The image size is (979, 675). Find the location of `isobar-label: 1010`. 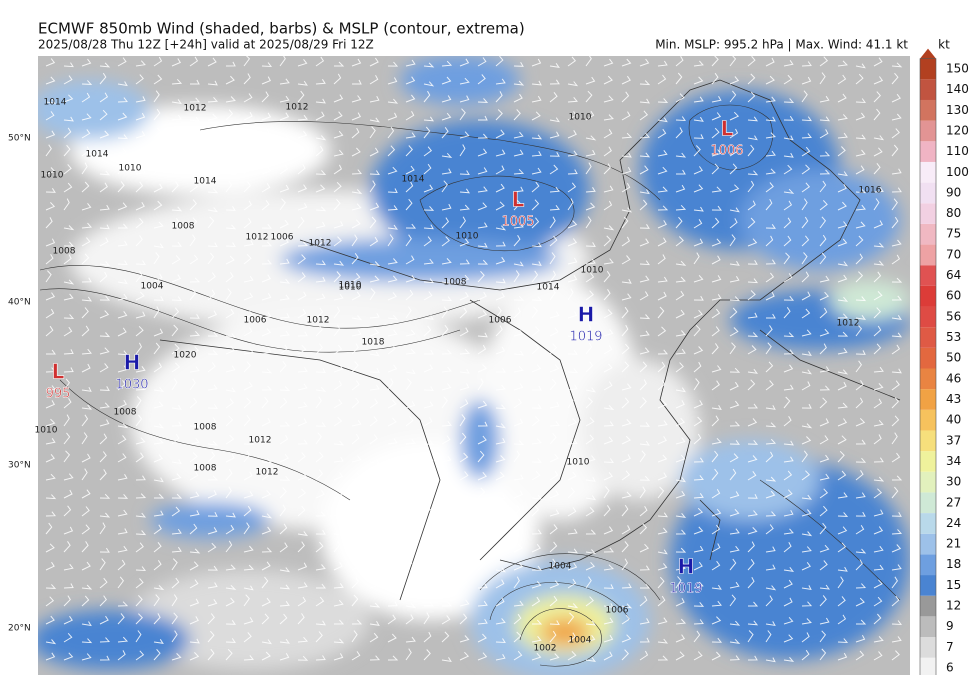

isobar-label: 1010 is located at coordinates (467, 237).